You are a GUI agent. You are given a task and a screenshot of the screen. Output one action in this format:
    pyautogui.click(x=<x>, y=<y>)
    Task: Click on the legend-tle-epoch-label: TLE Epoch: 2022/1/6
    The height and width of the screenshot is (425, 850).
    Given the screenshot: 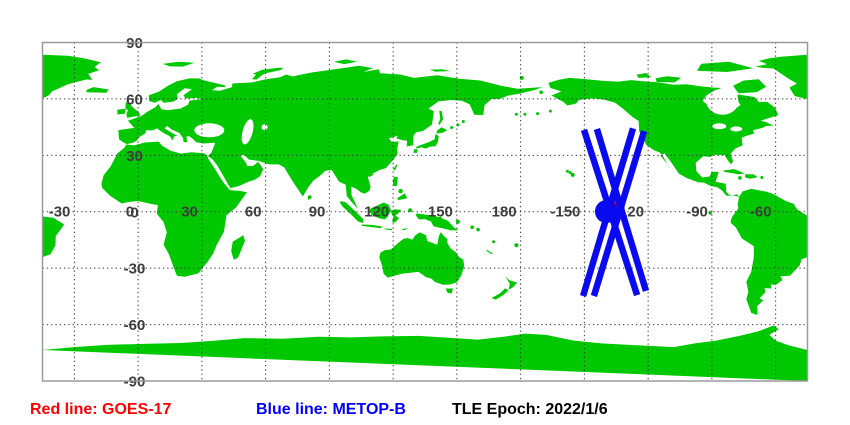 What is the action you would take?
    pyautogui.click(x=530, y=409)
    